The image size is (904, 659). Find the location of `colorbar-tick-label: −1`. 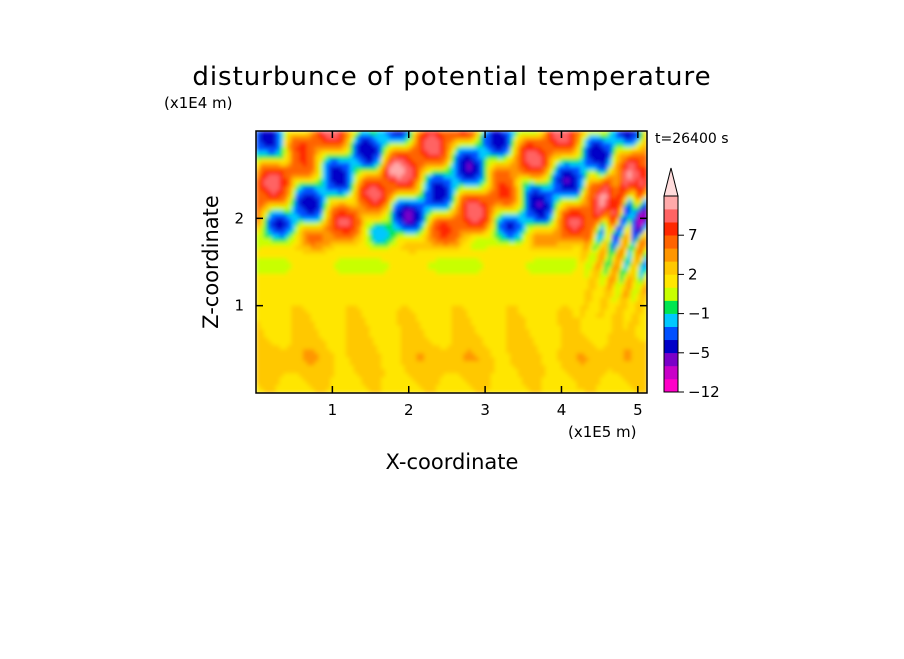

colorbar-tick-label: −1 is located at coordinates (699, 314).